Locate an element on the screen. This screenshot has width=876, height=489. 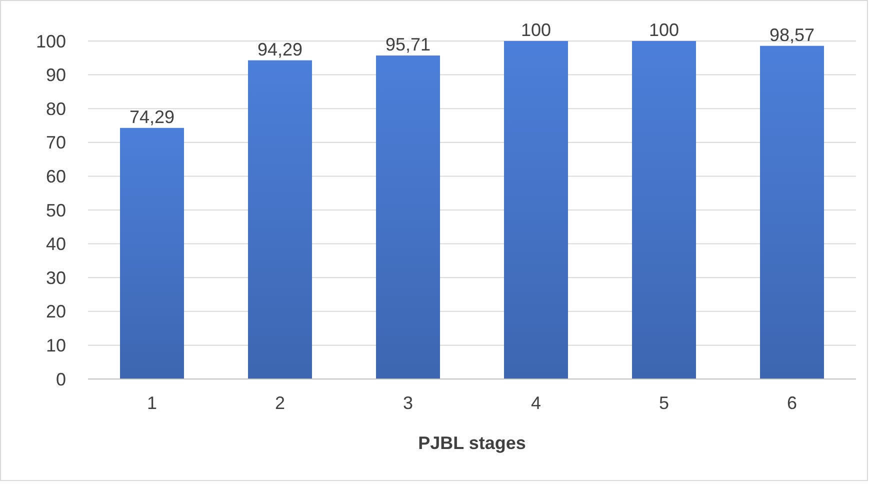
x-tick-label: 1 is located at coordinates (152, 403).